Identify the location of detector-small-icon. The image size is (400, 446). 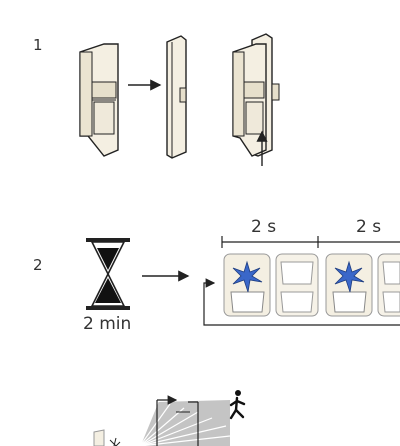
(107, 437).